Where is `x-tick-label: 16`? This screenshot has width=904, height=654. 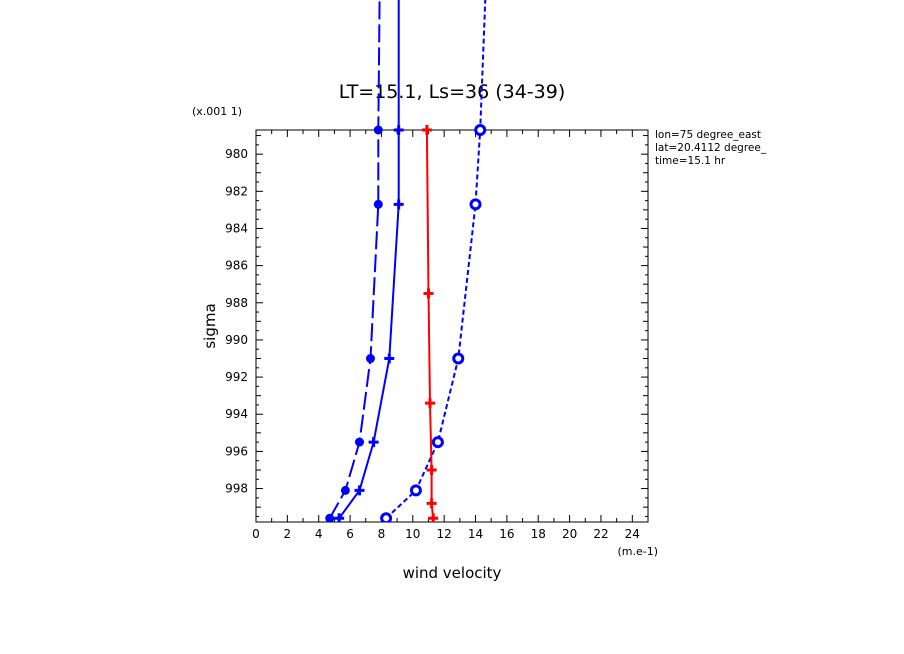 x-tick-label: 16 is located at coordinates (506, 534).